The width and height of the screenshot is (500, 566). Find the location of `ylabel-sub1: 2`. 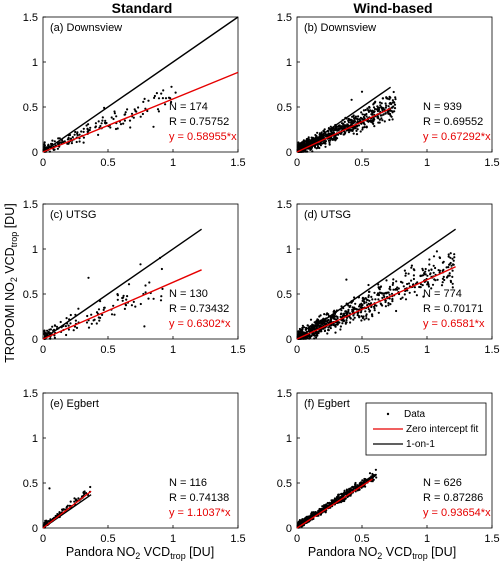

ylabel-sub1: 2 is located at coordinates (14, 279).